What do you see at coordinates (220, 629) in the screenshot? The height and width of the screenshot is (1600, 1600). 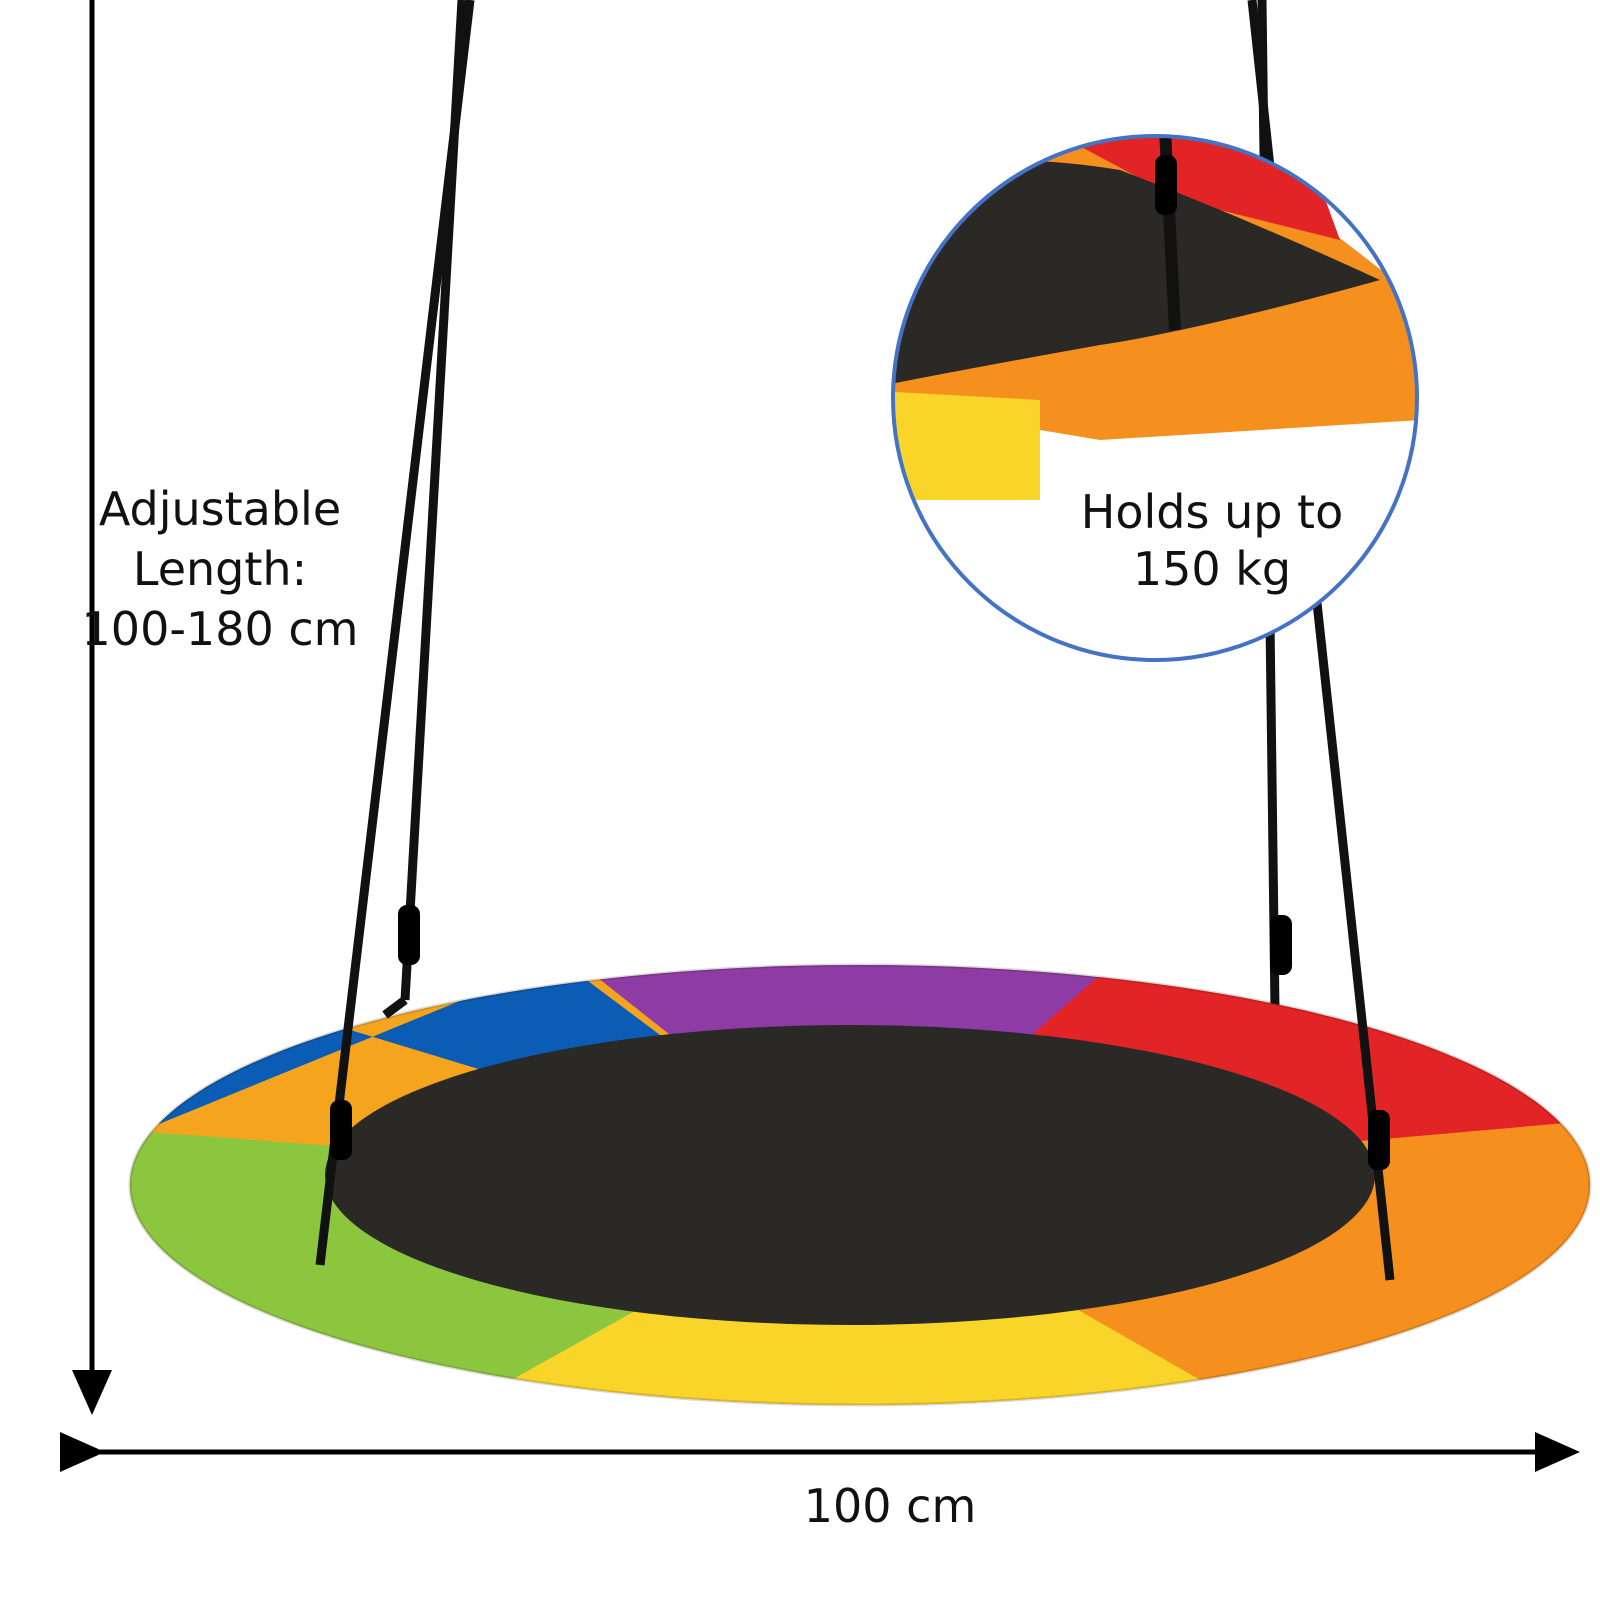 I see `length-label: 100-180 cm` at bounding box center [220, 629].